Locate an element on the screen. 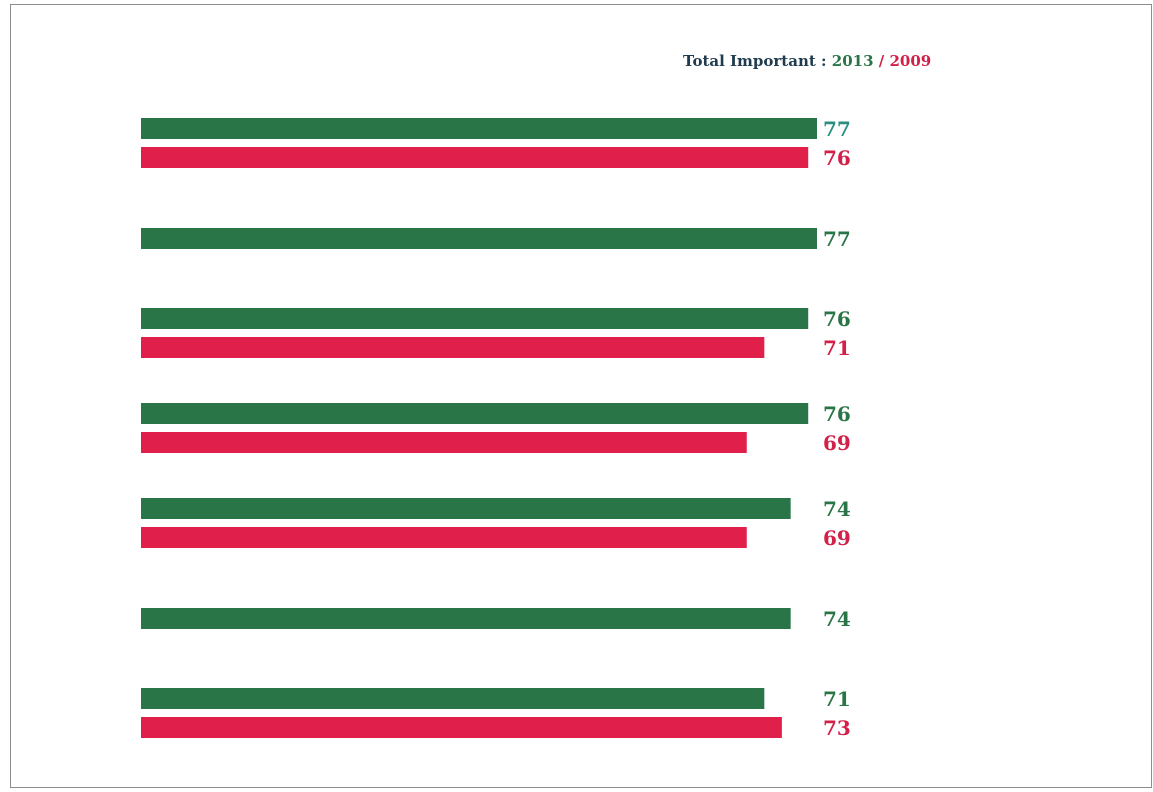  legend-title: Total Important : is located at coordinates (755, 61).